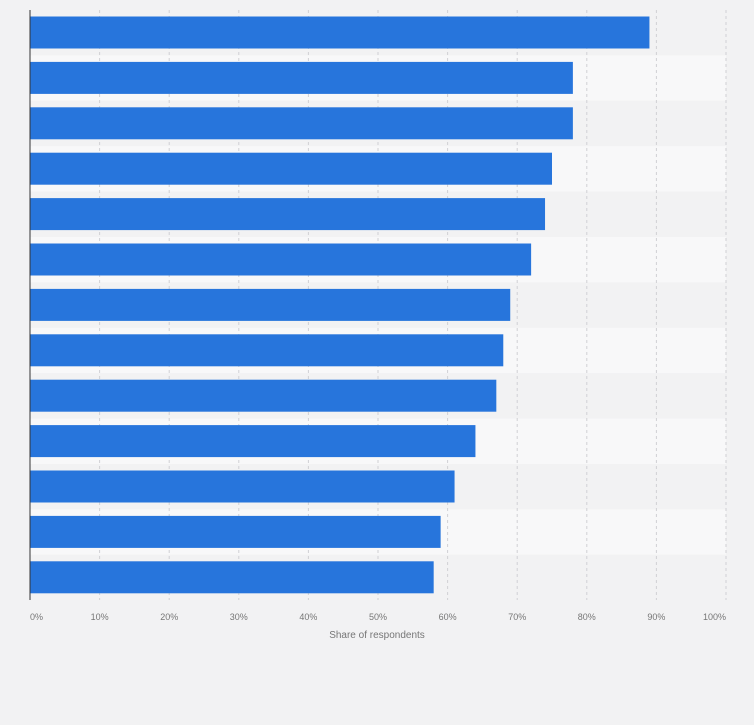 Image resolution: width=754 pixels, height=725 pixels. Describe the element at coordinates (36, 617) in the screenshot. I see `x-tick-label: 0%` at that location.